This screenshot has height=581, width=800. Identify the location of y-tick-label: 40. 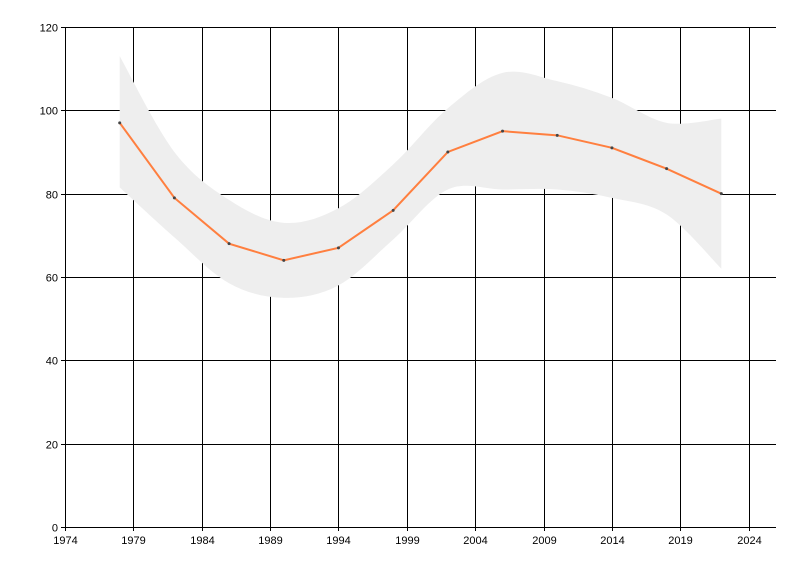
(52, 362).